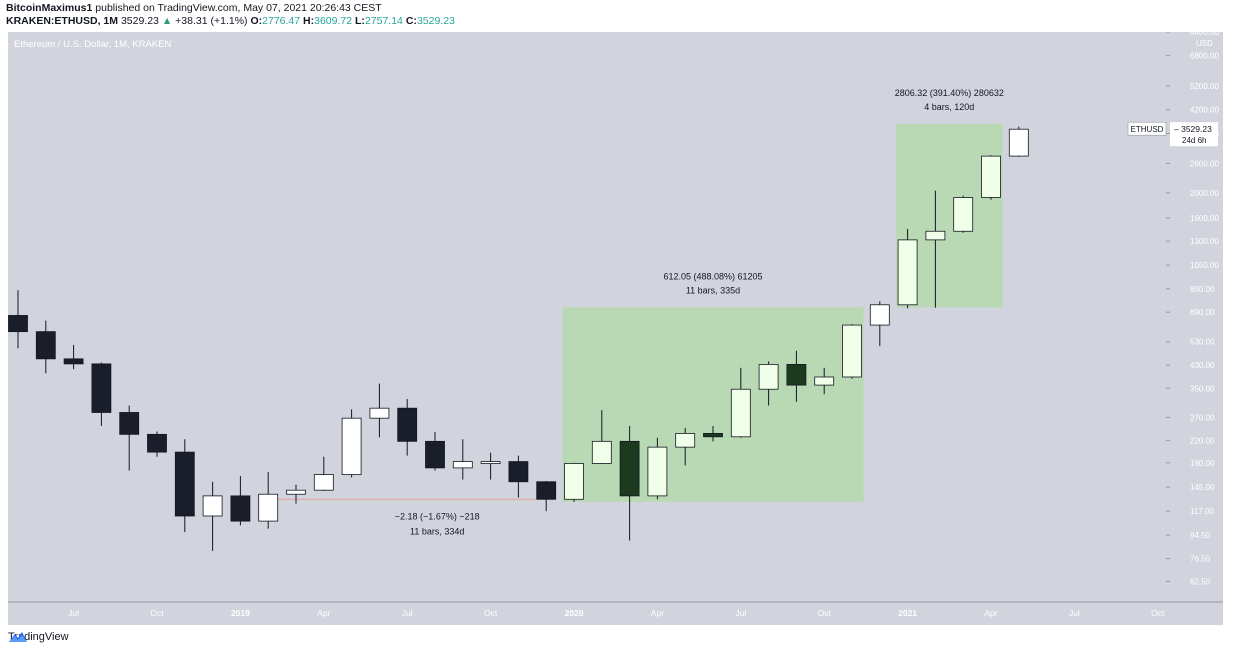 This screenshot has width=1233, height=650. What do you see at coordinates (38, 637) in the screenshot?
I see `footer: TradingView` at bounding box center [38, 637].